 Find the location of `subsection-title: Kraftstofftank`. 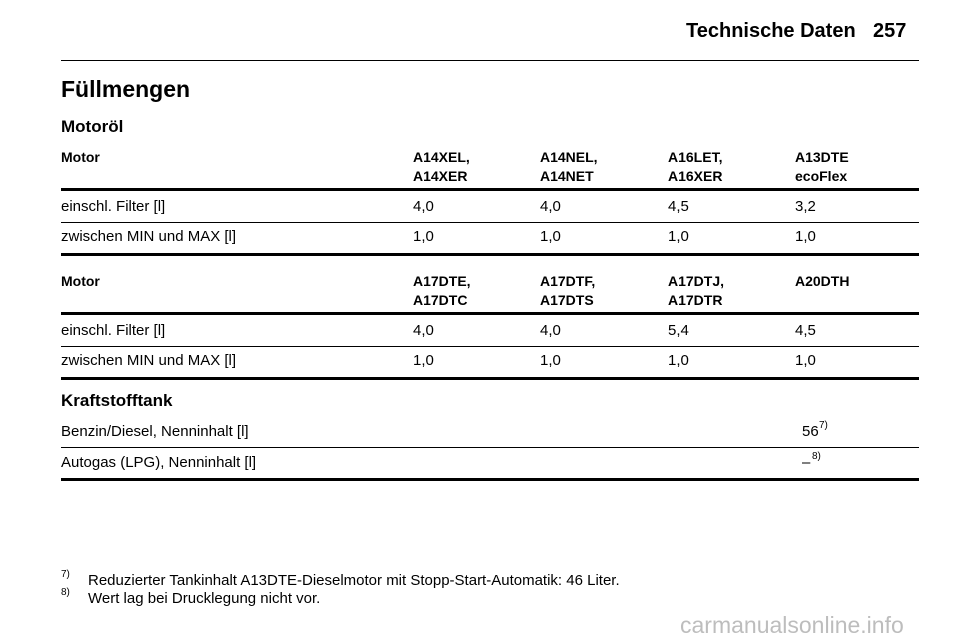

subsection-title: Kraftstofftank is located at coordinates (117, 400).